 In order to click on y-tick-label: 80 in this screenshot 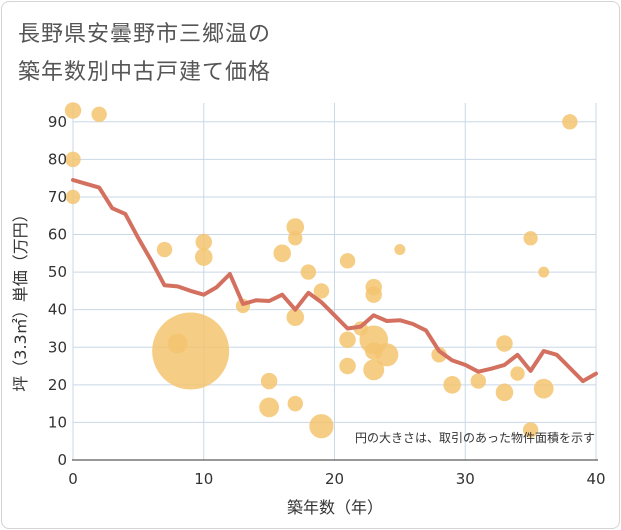, I will do `click(57, 159)`.